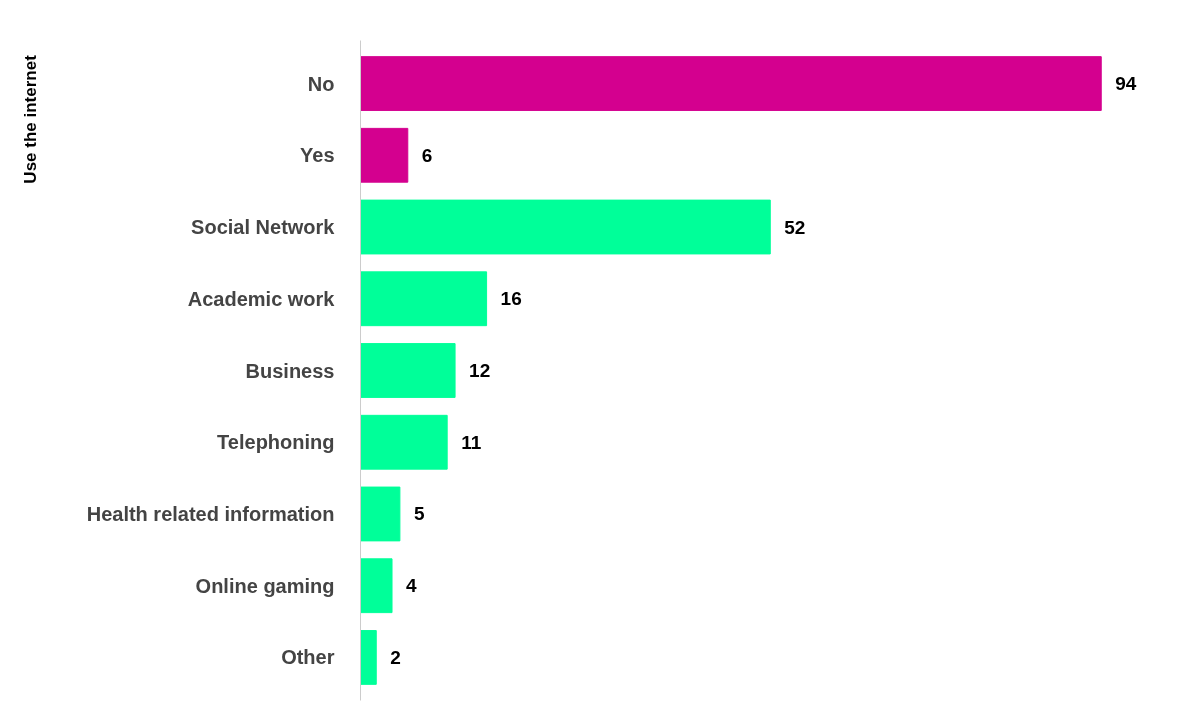 The width and height of the screenshot is (1184, 727). I want to click on y-tick-label: No, so click(321, 83).